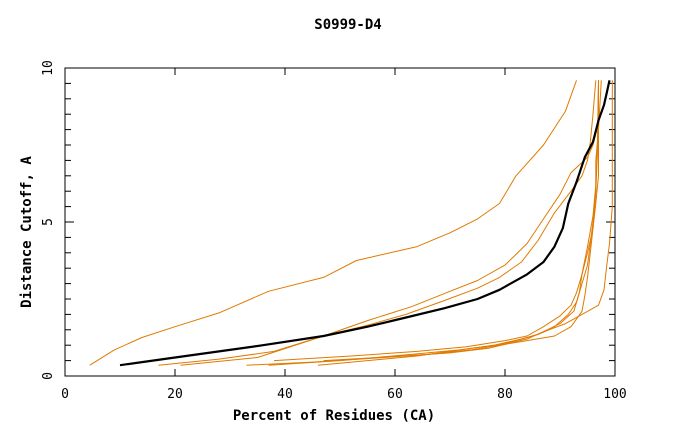  What do you see at coordinates (395, 394) in the screenshot?
I see `x-tick-label: 60` at bounding box center [395, 394].